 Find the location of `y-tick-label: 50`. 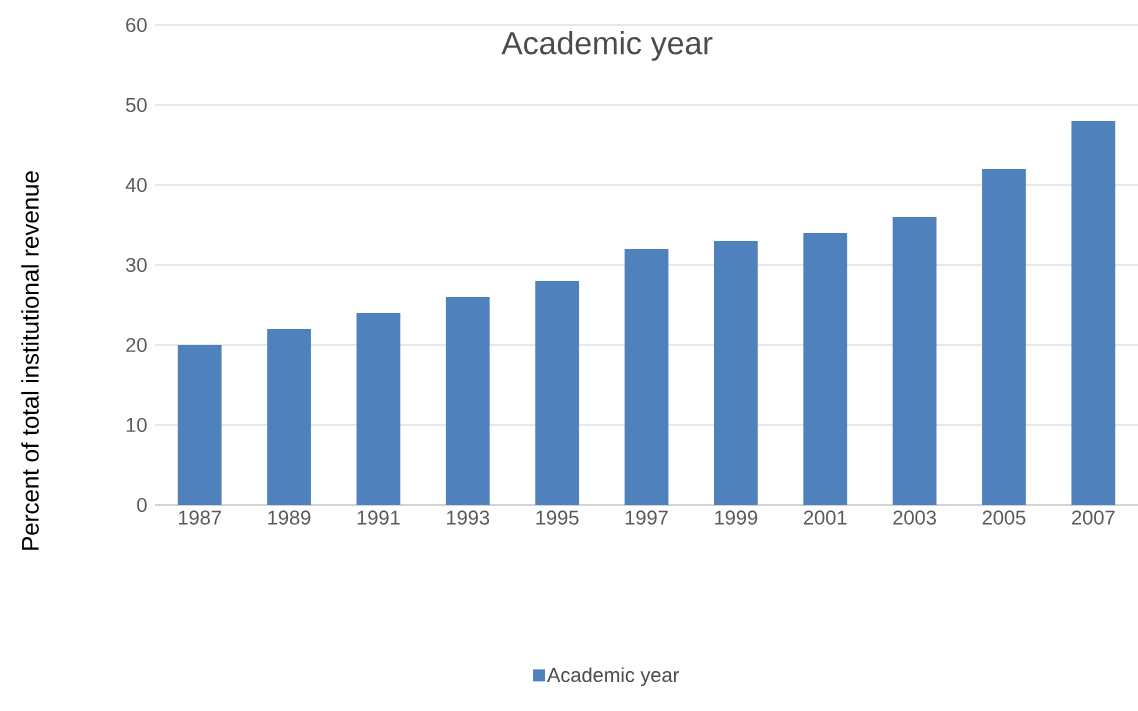

y-tick-label: 50 is located at coordinates (136, 105).